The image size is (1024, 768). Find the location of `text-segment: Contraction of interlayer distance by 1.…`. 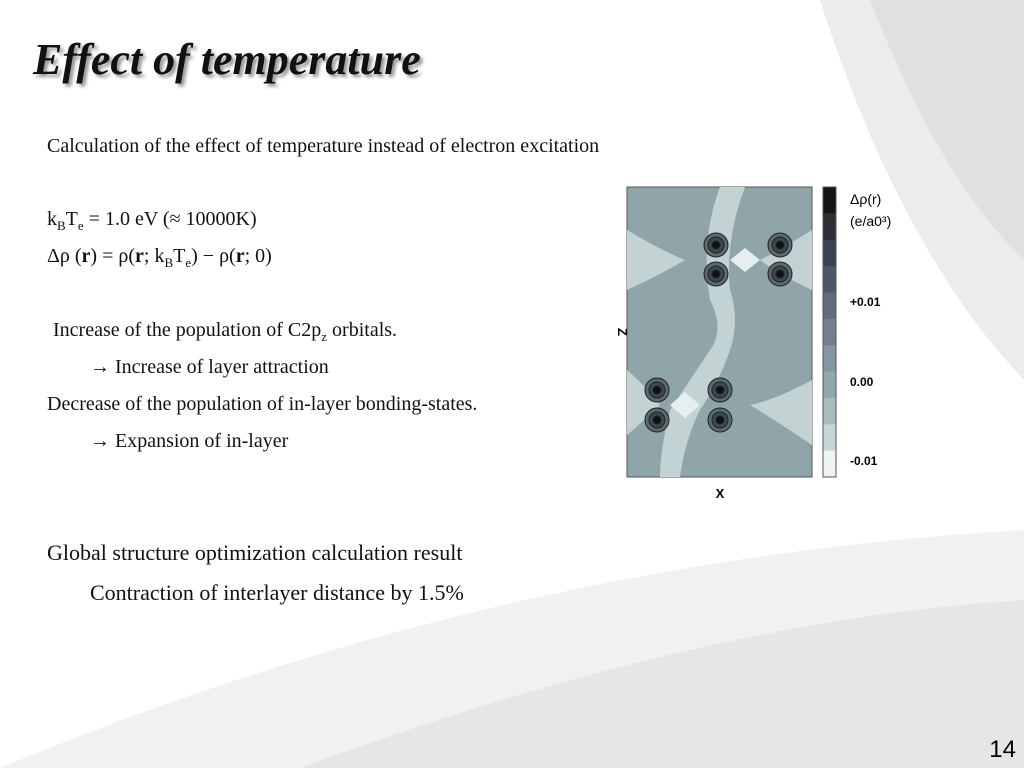

text-segment: Contraction of interlayer distance by 1.… is located at coordinates (277, 592).